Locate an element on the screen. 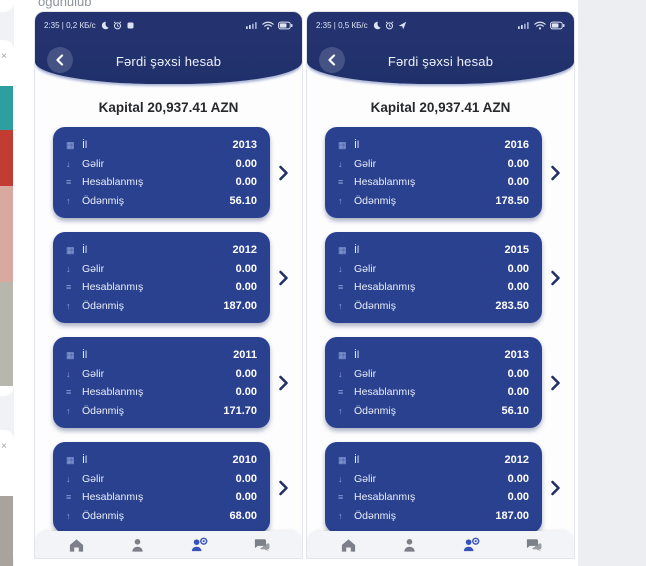 This screenshot has height=566, width=646. status-bar: 2:35 | 0,5 КБ/с is located at coordinates (440, 25).